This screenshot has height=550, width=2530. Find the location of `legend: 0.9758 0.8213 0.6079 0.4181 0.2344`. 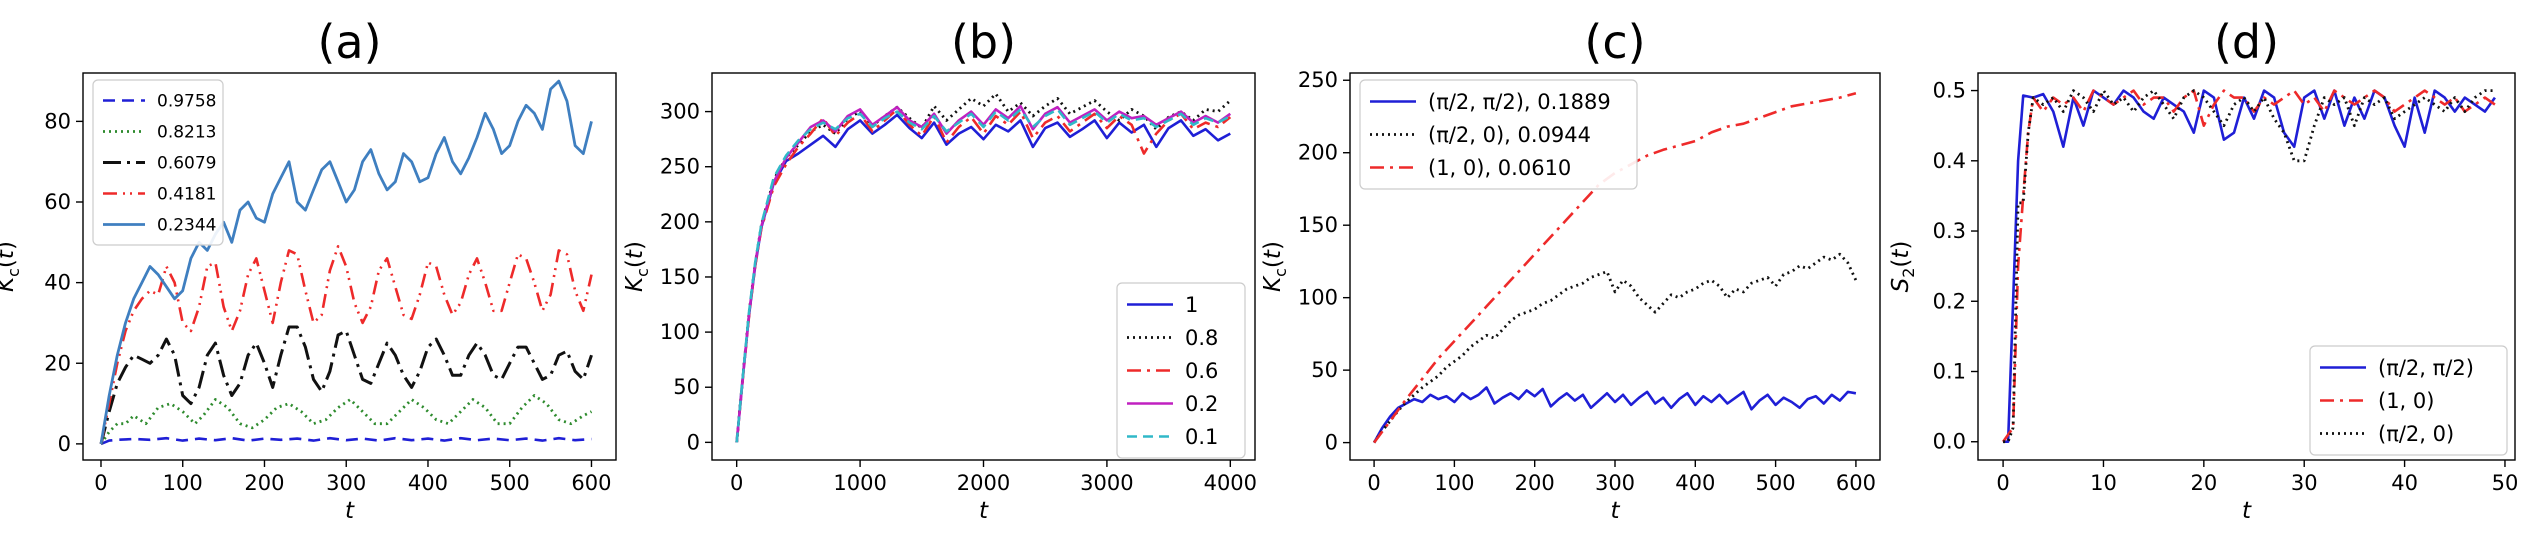

legend: 0.9758 0.8213 0.6079 0.4181 0.2344 is located at coordinates (158, 162).